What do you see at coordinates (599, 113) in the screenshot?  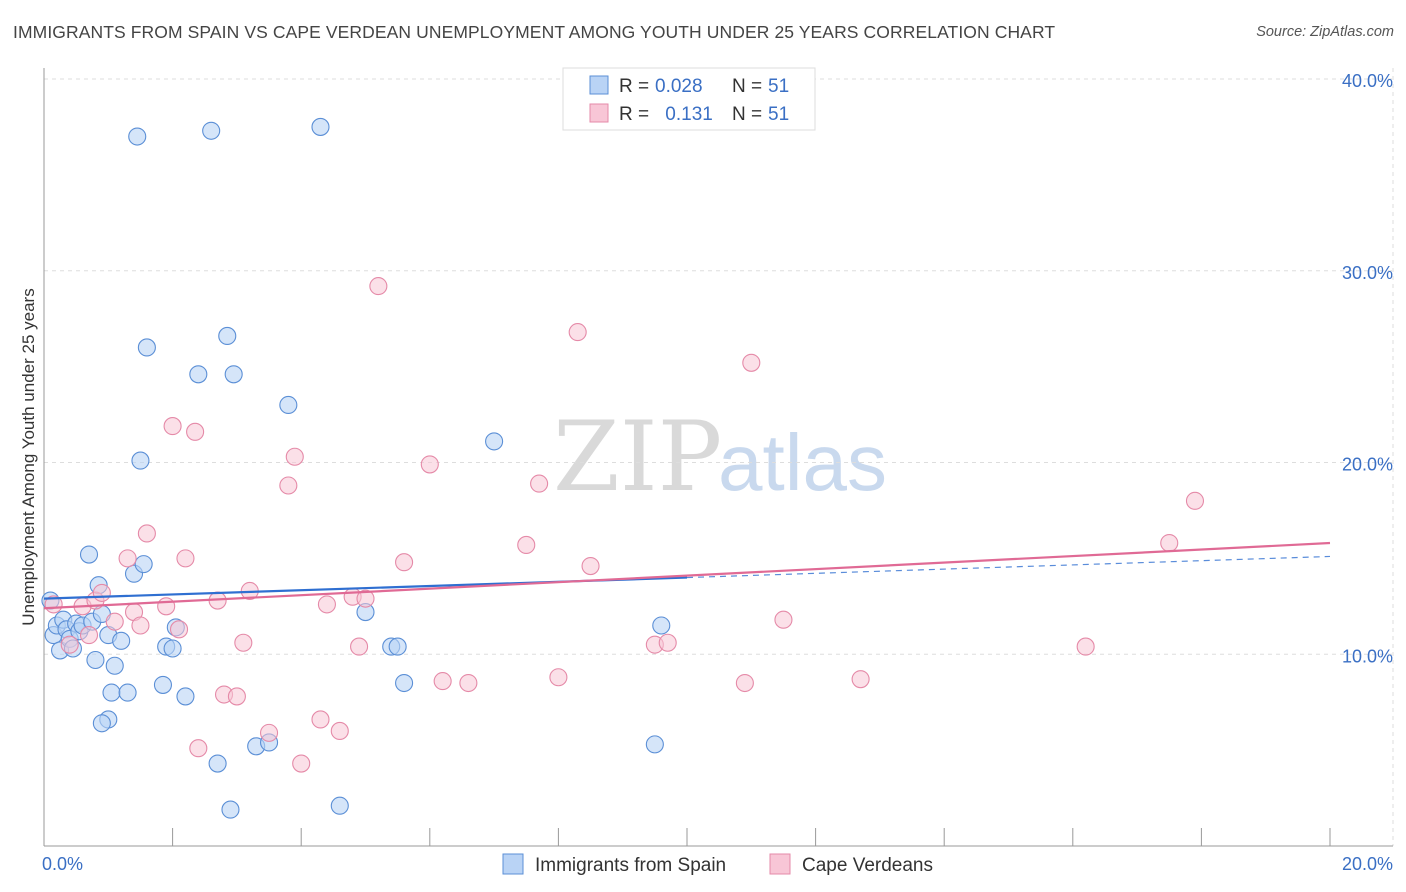 I see `legend-swatch-cape` at bounding box center [599, 113].